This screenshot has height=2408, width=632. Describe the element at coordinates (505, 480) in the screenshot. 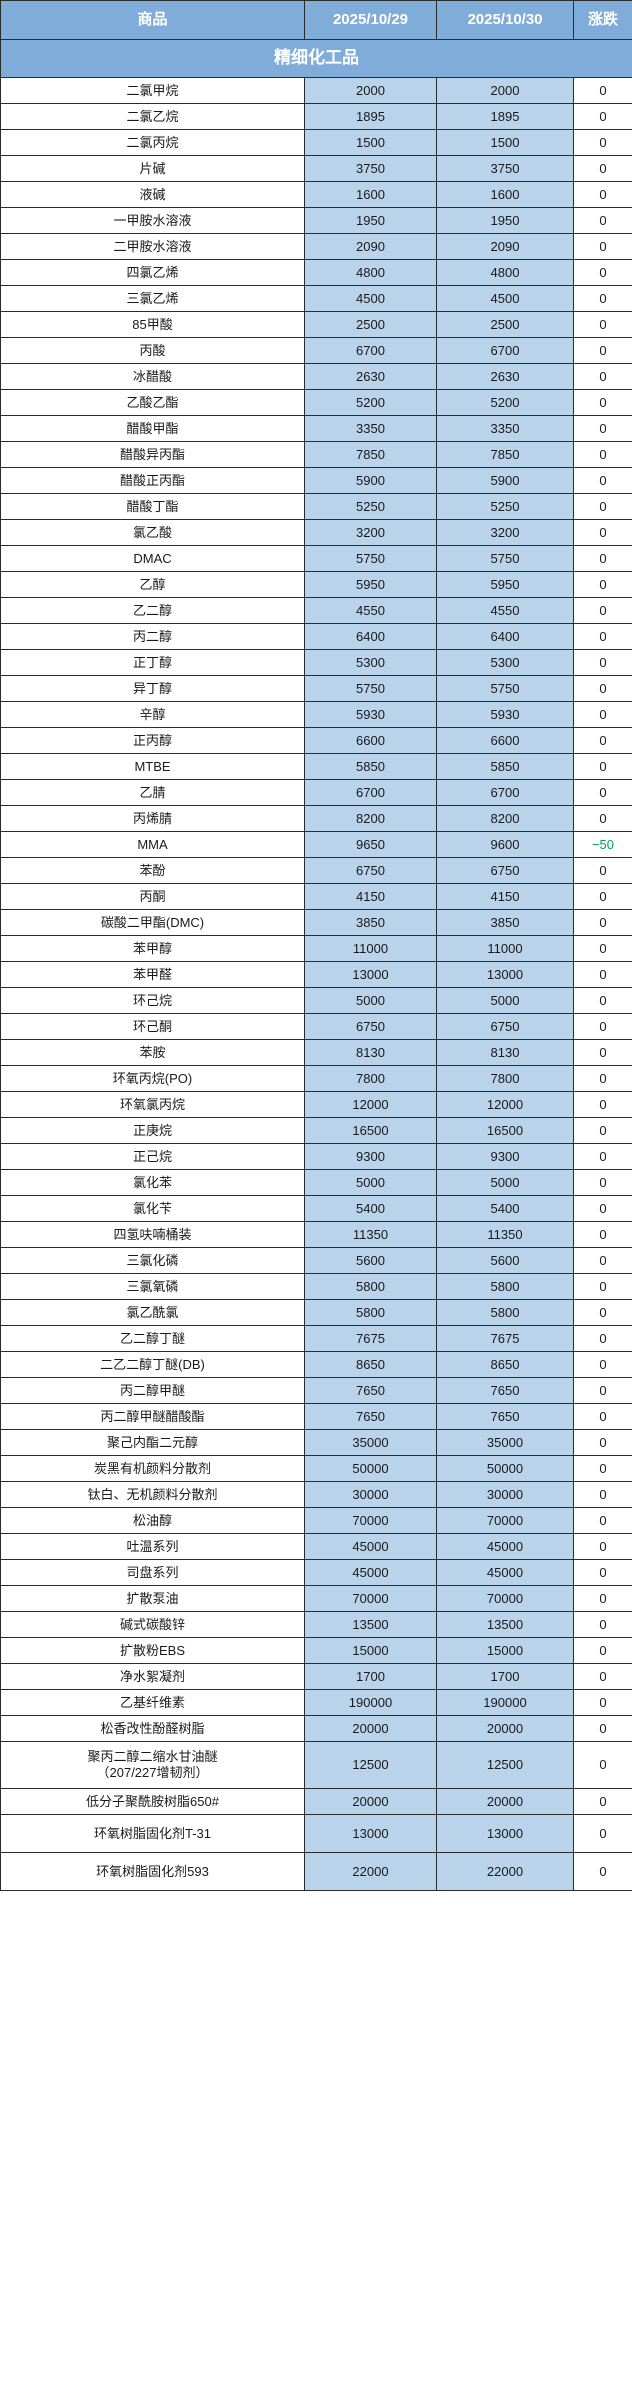

I see `cell-price-date-2: 5900` at that location.